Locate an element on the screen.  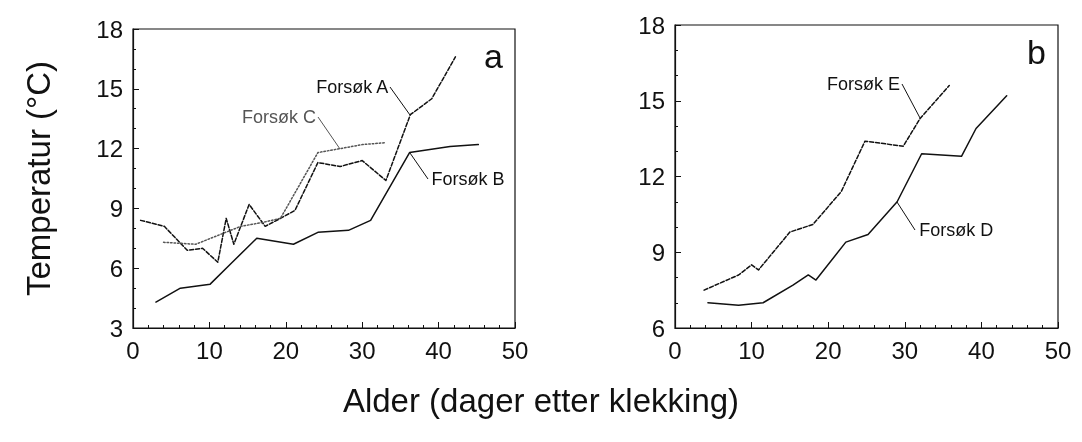
y-axis-title: Temperatur (°C) is located at coordinates (38, 178).